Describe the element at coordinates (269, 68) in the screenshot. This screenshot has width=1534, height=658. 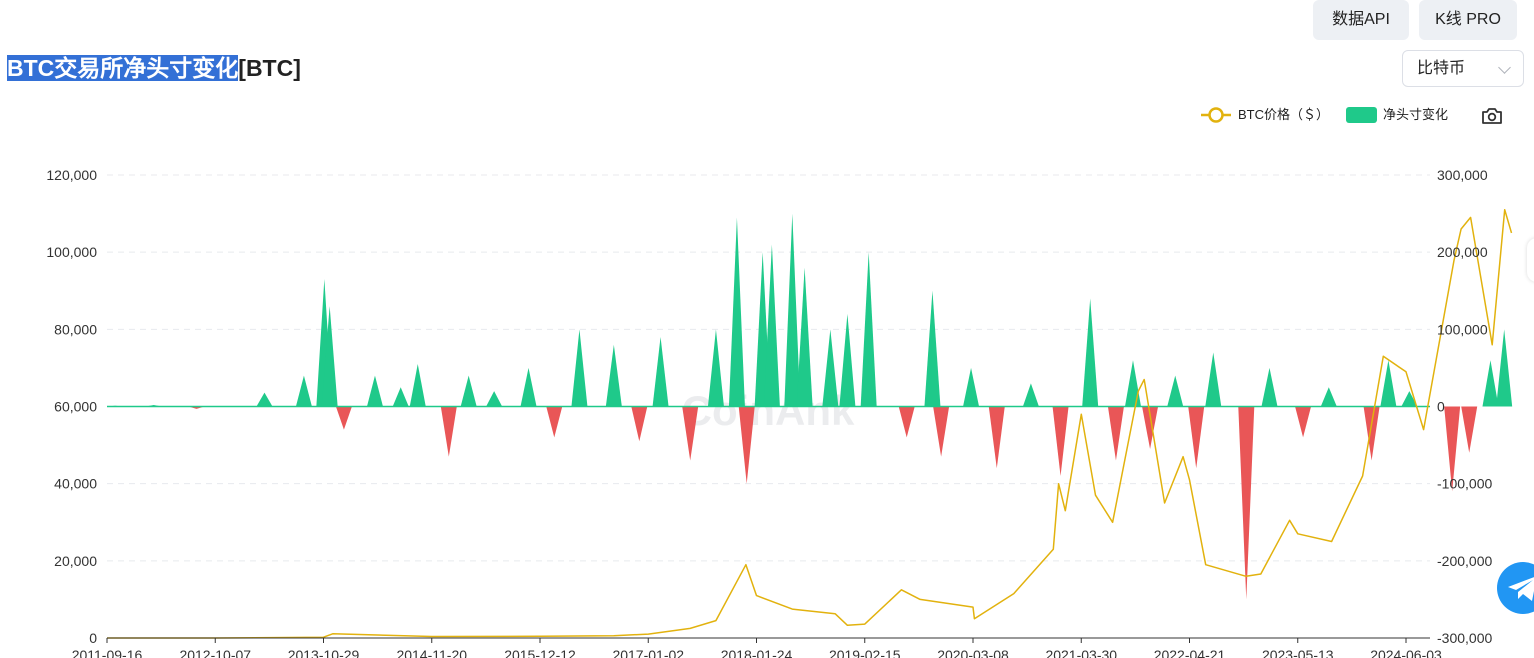
I see `page-title-suffix: [BTC]` at that location.